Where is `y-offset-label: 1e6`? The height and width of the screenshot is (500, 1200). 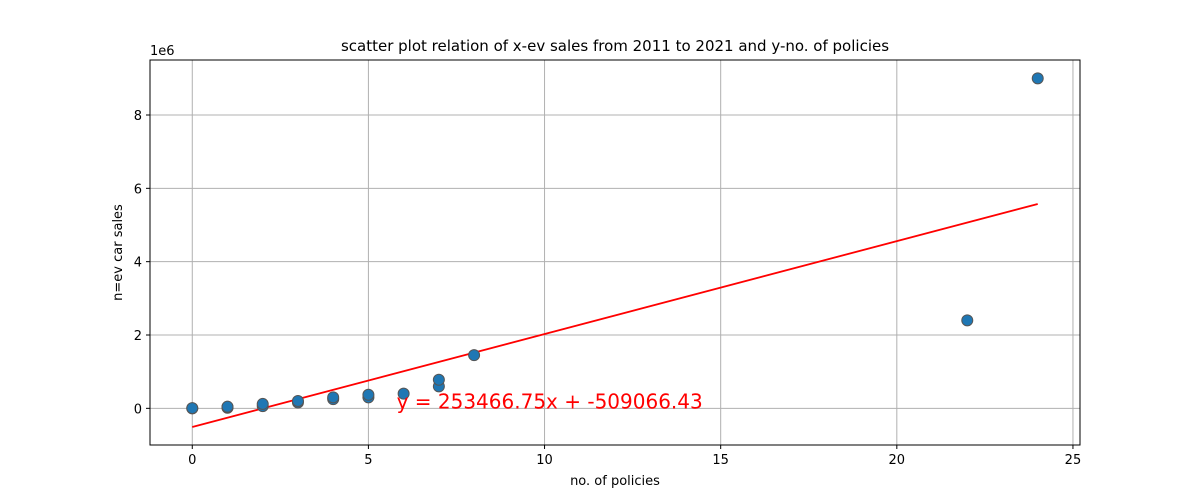
y-offset-label: 1e6 is located at coordinates (162, 51).